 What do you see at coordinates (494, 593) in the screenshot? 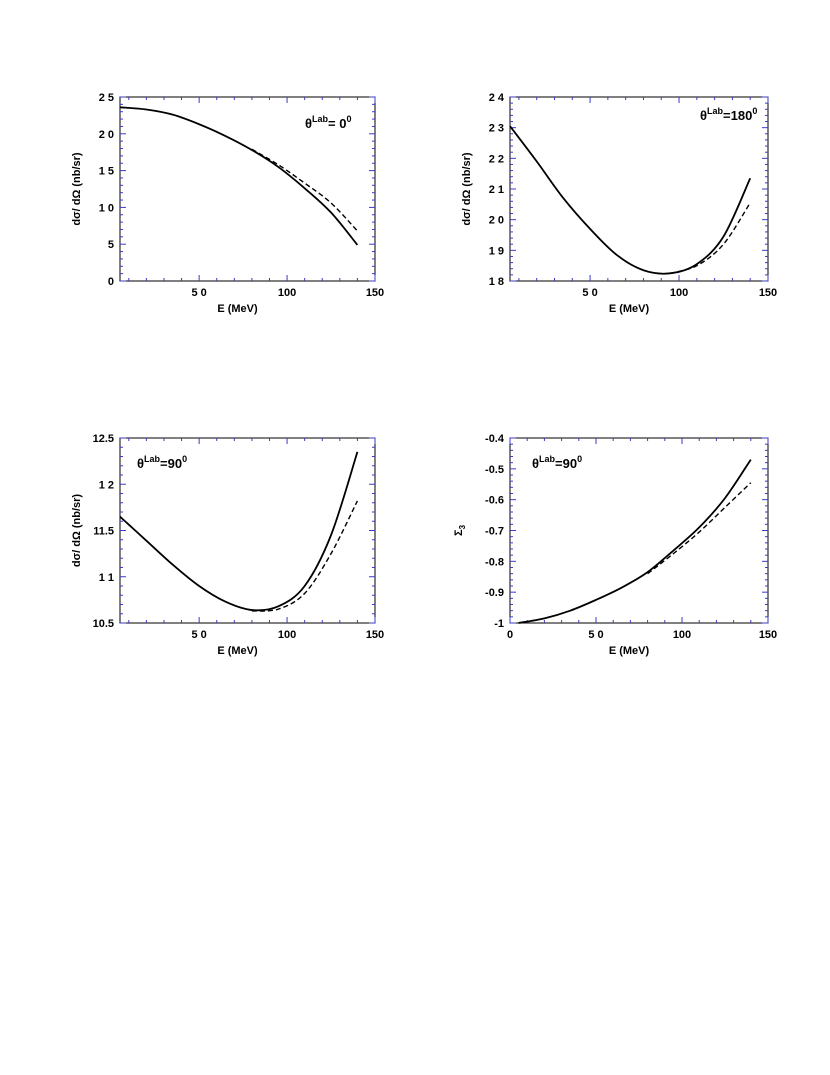
I see `y-tick-label: -0.9` at bounding box center [494, 593].